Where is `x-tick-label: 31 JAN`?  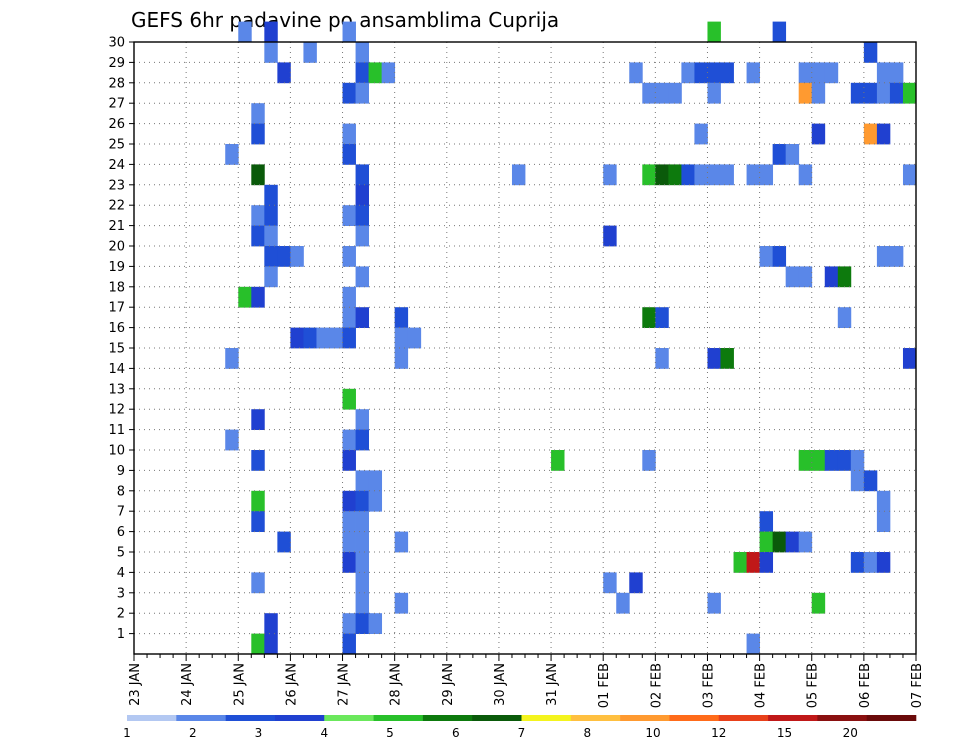 x-tick-label: 31 JAN is located at coordinates (552, 684).